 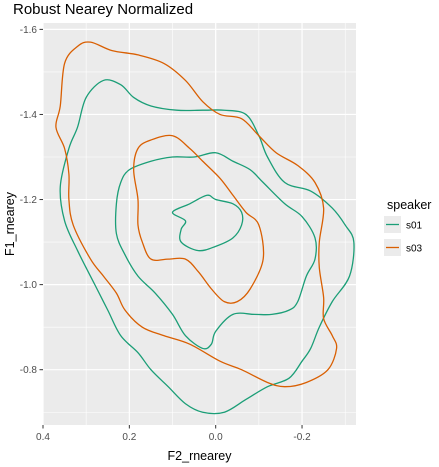 I want to click on legend: speaker s01 s03, so click(x=407, y=227).